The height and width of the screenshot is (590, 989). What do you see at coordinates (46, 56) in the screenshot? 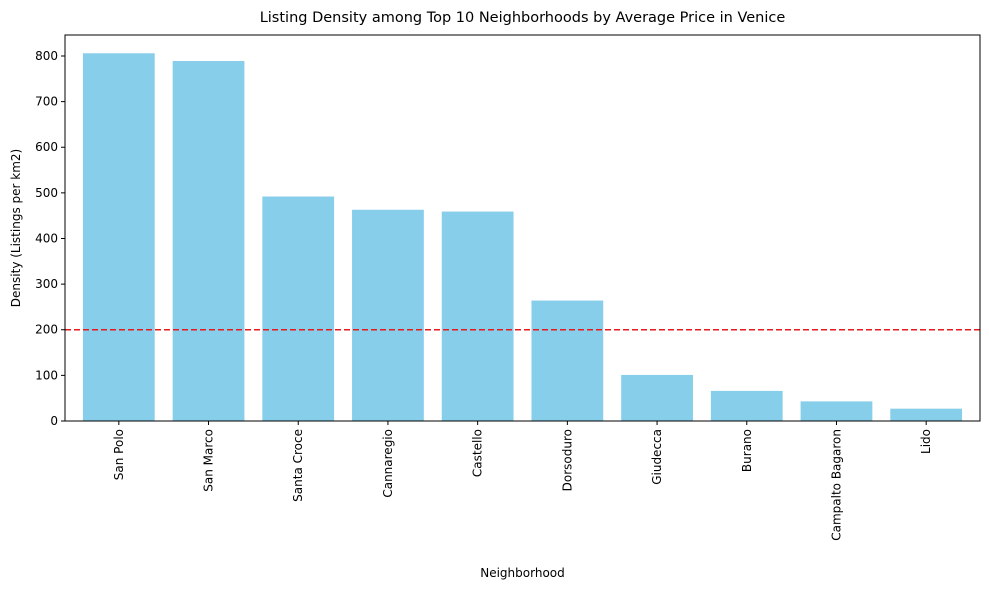
I see `y-tick-label: 800` at bounding box center [46, 56].